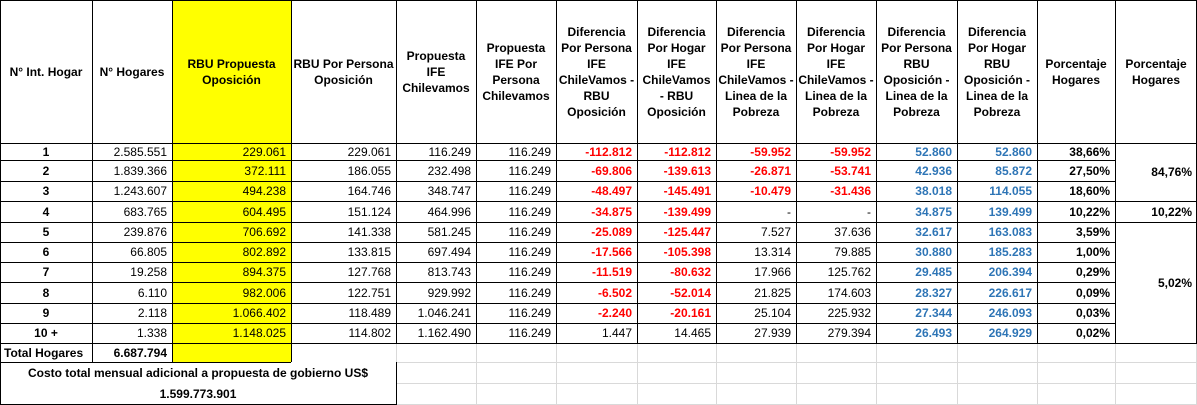 The height and width of the screenshot is (405, 1197). What do you see at coordinates (772, 333) in the screenshot?
I see `cell-dif-persona-ife-pobreza-row-10: 27.939` at bounding box center [772, 333].